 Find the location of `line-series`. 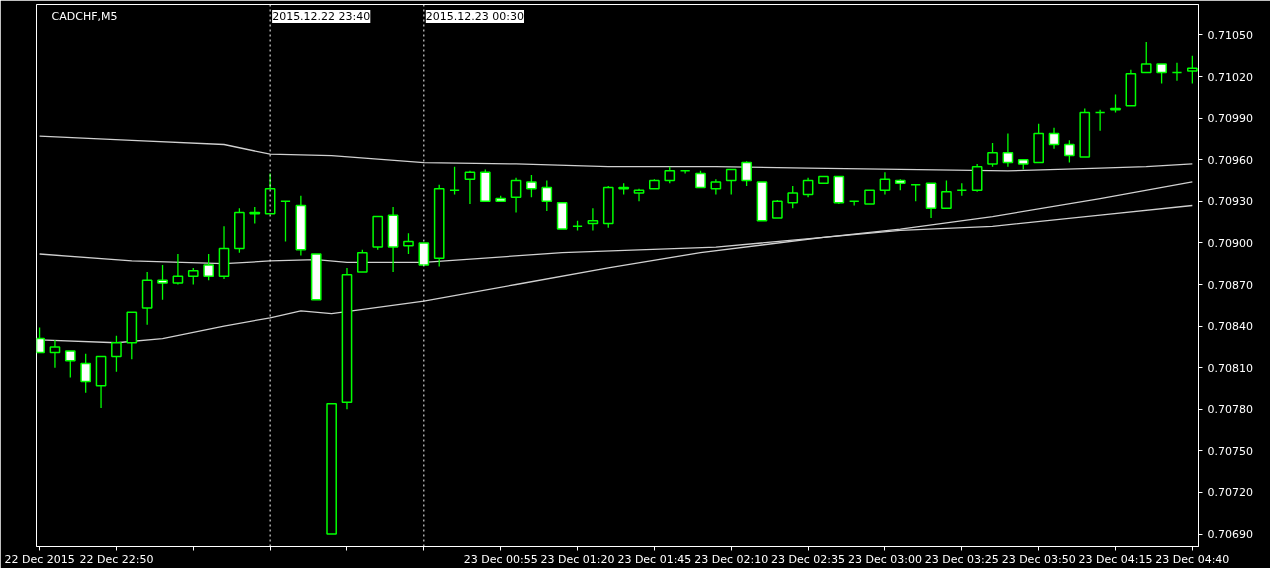

line-series is located at coordinates (615, 153).